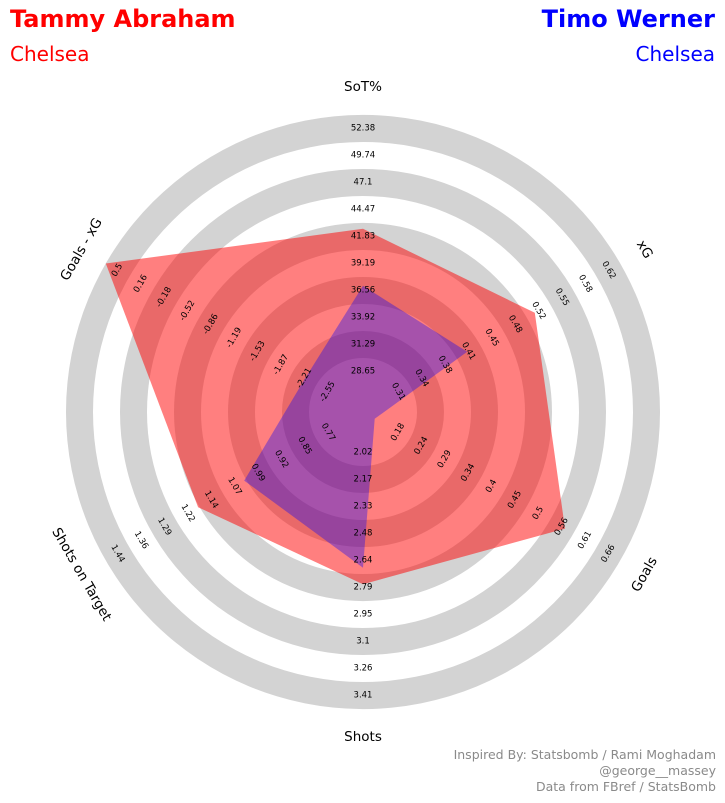 This screenshot has width=725, height=803. Describe the element at coordinates (123, 19) in the screenshot. I see `player1-name: Tammy Abraham` at that location.